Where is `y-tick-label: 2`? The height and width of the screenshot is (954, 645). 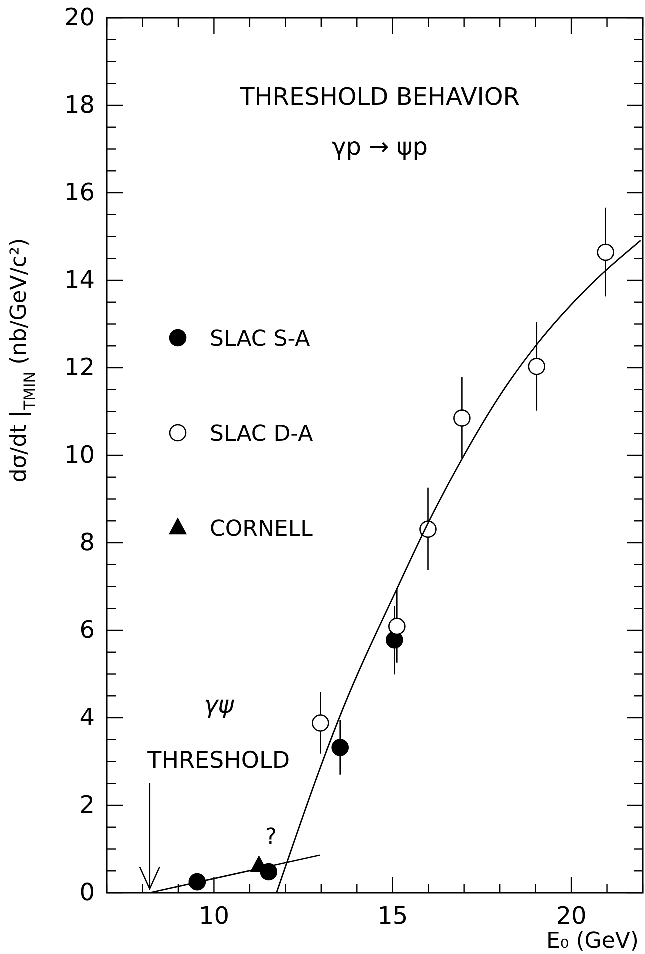 y-tick-label: 2 is located at coordinates (87, 805).